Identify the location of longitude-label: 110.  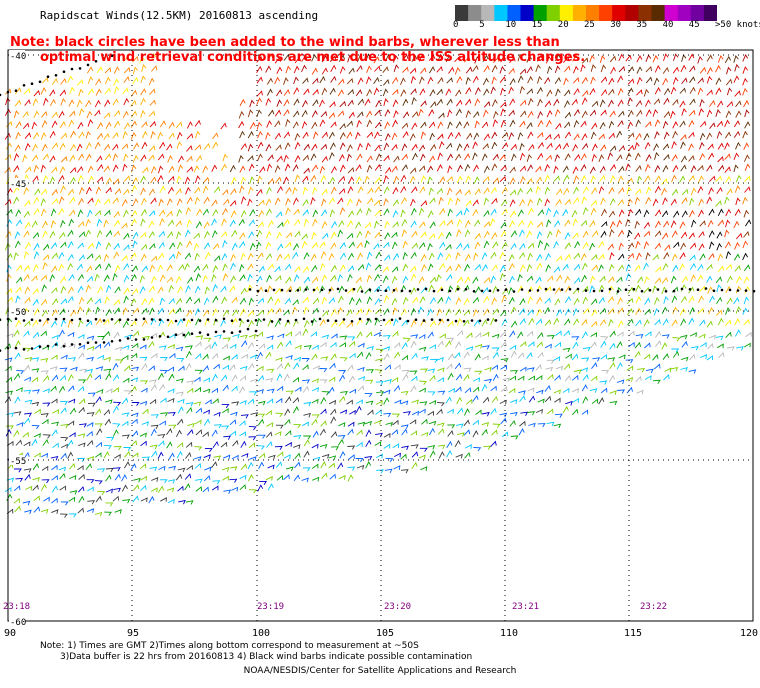
(509, 633).